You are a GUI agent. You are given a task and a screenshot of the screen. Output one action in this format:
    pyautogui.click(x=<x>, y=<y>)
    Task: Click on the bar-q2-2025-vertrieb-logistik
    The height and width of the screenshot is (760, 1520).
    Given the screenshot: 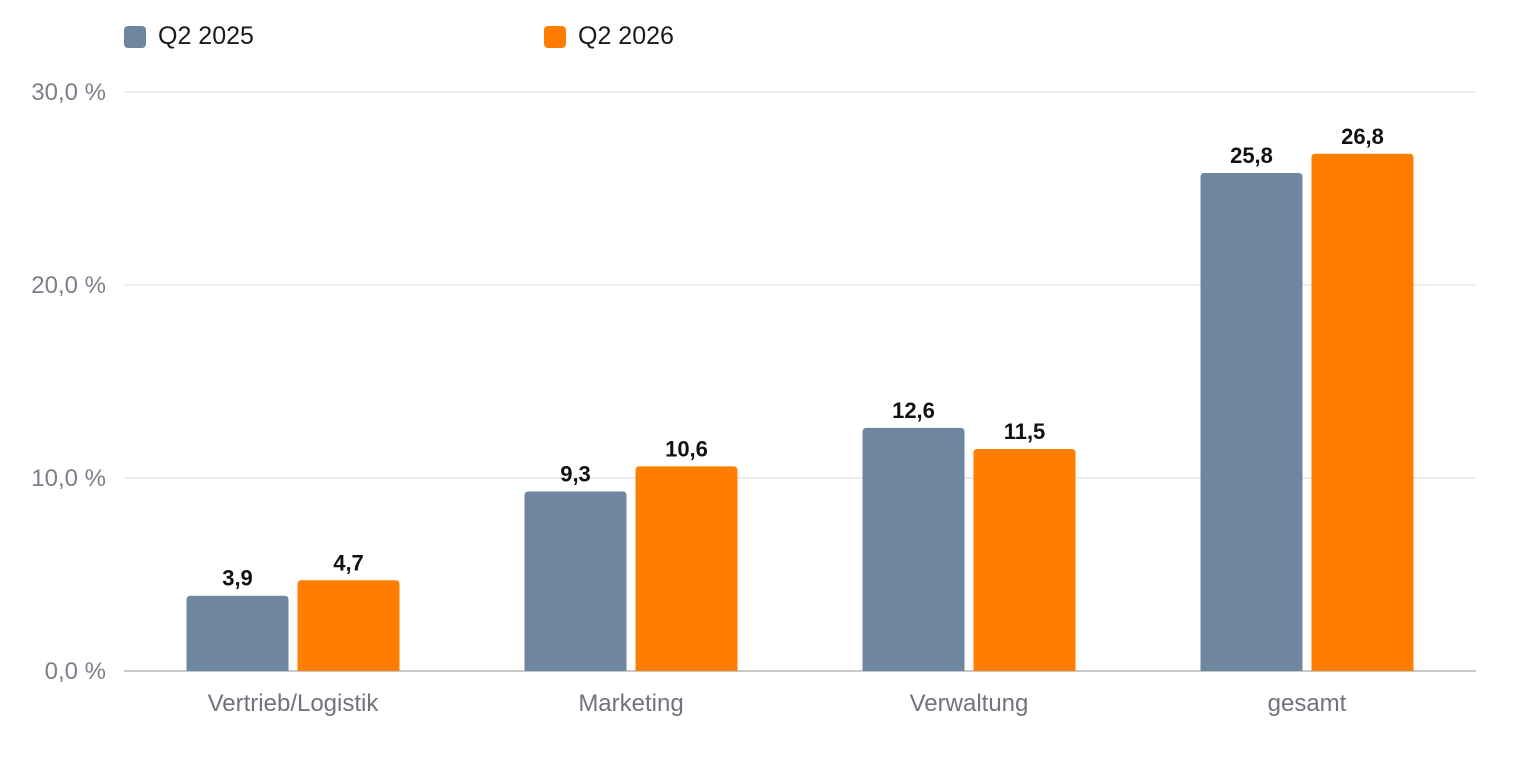 What is the action you would take?
    pyautogui.click(x=237, y=633)
    